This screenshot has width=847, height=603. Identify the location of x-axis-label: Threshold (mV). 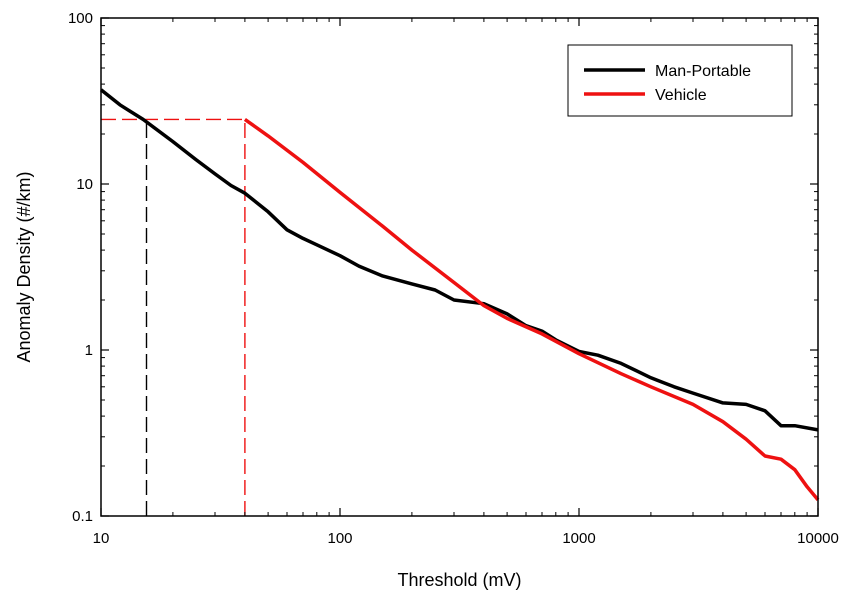
(459, 580).